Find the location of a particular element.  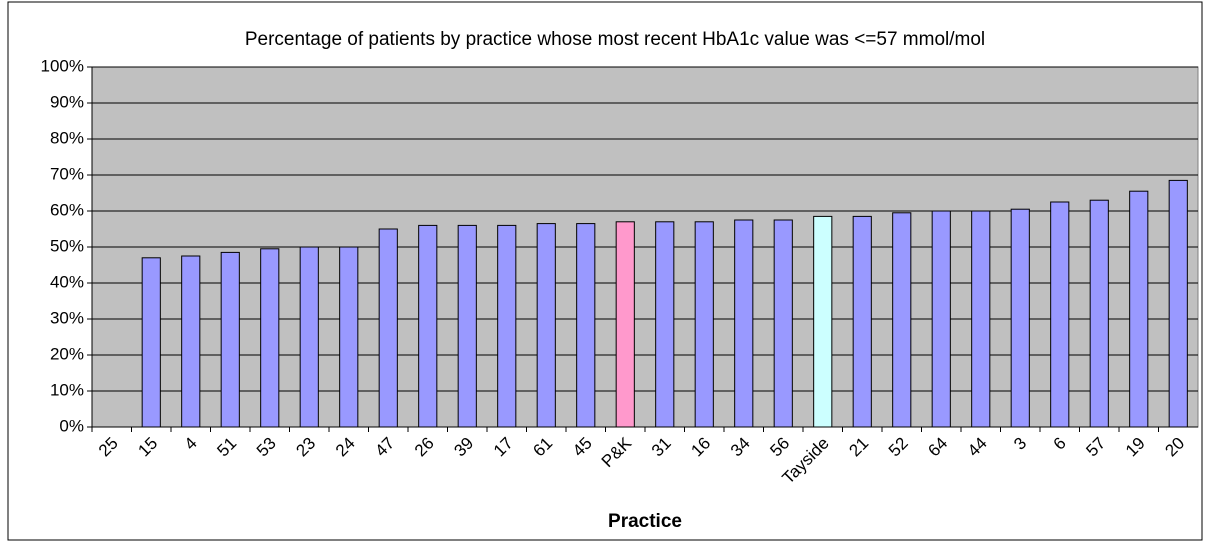

y-tick-label: 90% is located at coordinates (67, 101).